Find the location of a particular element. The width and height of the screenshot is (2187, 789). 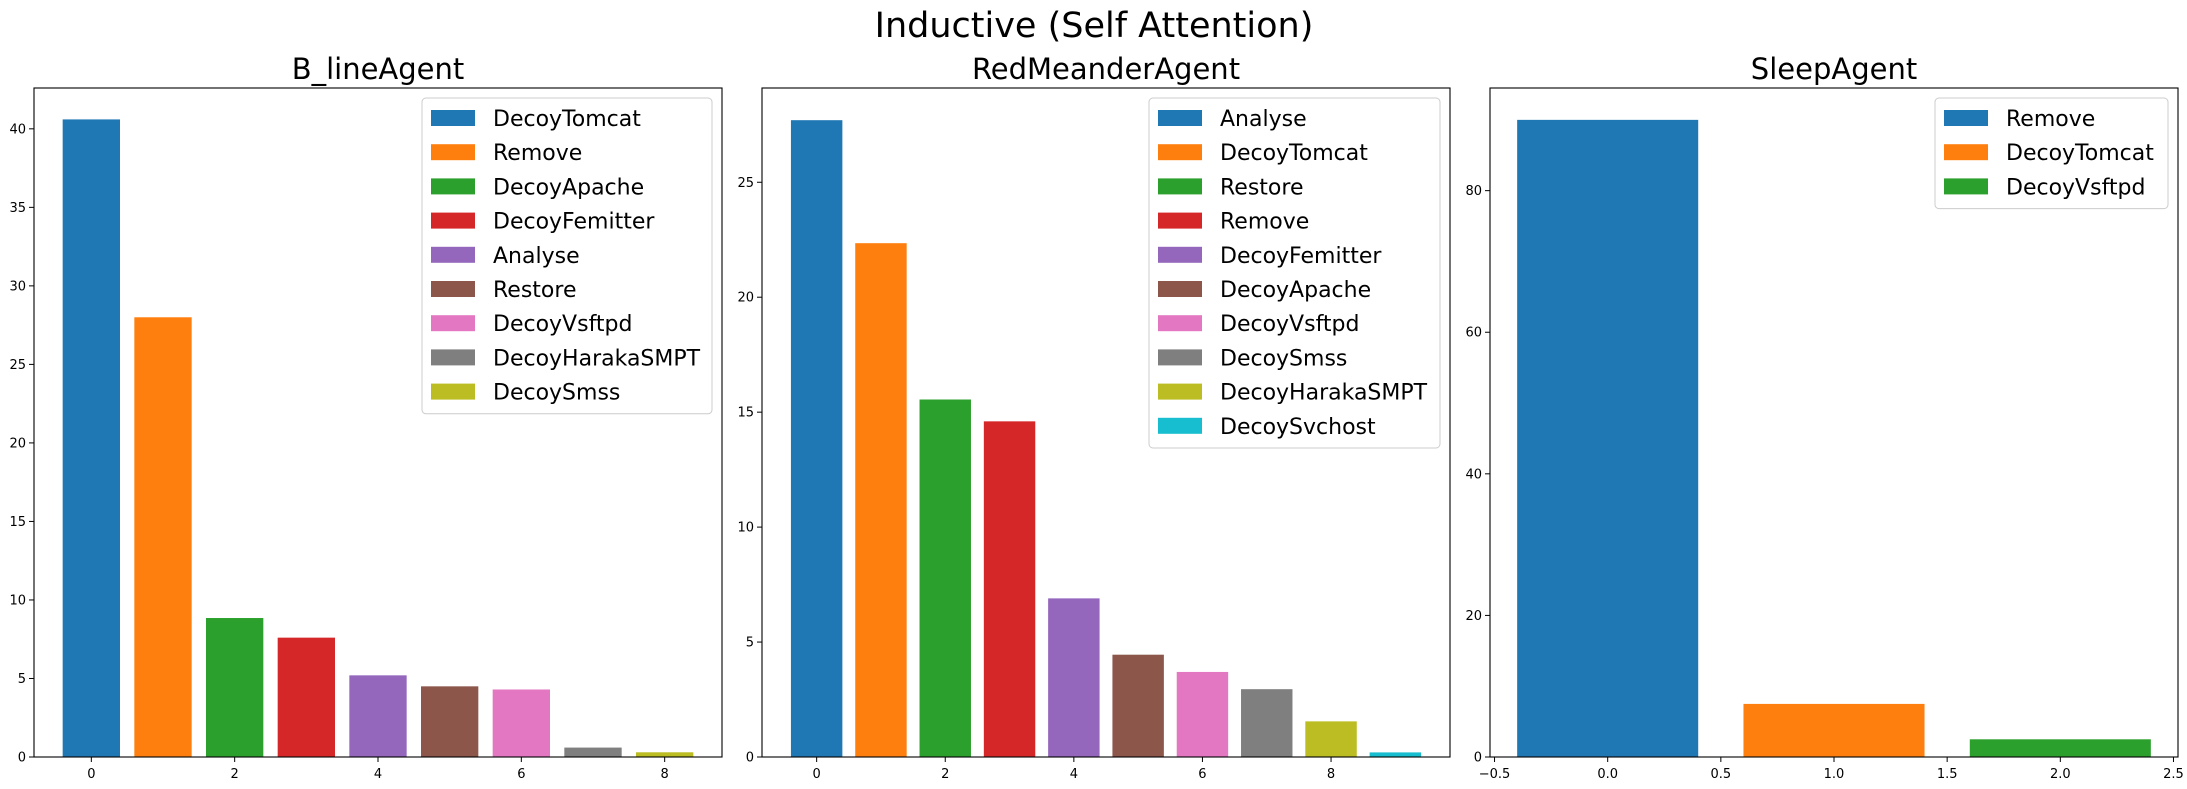

y-tick-label: 30 is located at coordinates (17, 286).